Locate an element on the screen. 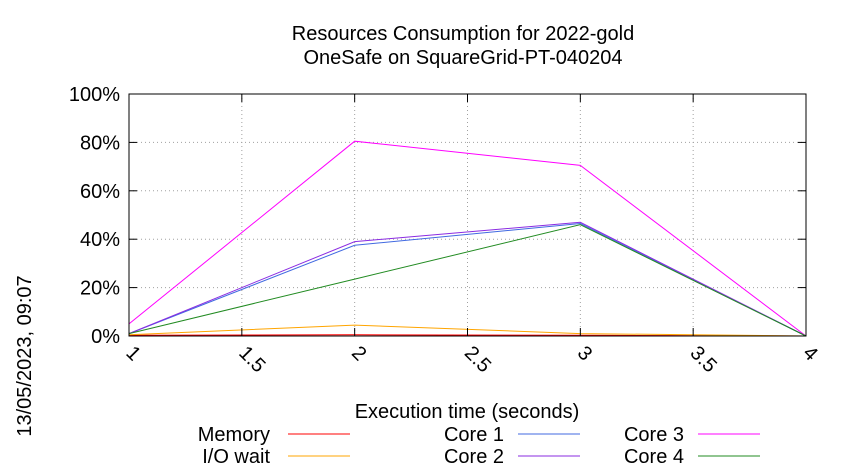  y-tick-label: 0% is located at coordinates (105, 337).